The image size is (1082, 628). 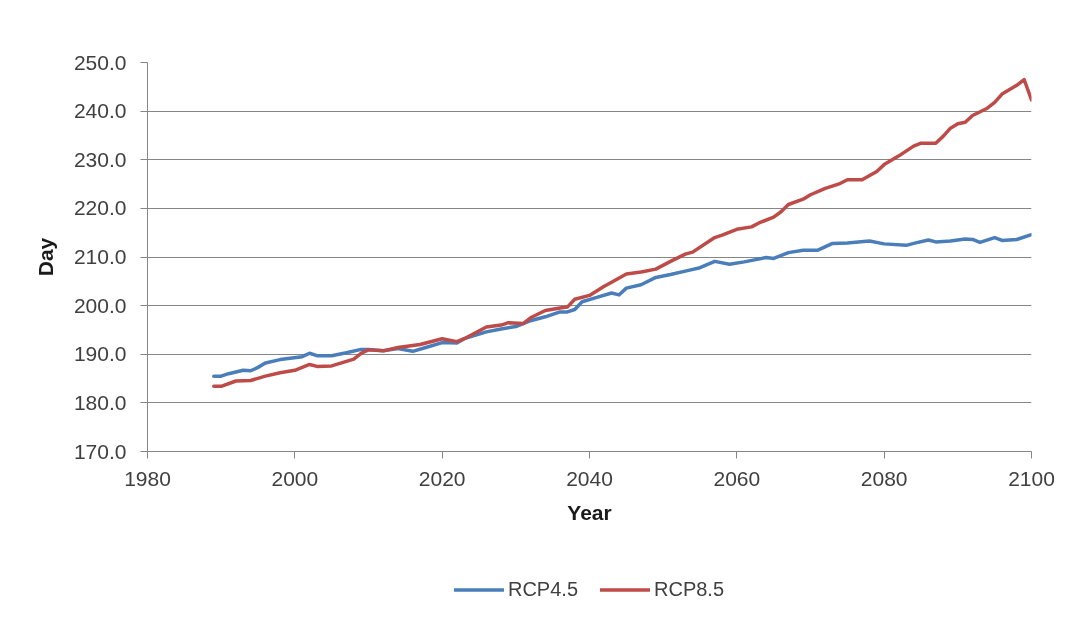 I want to click on x-tick-label: 2060, so click(x=737, y=478).